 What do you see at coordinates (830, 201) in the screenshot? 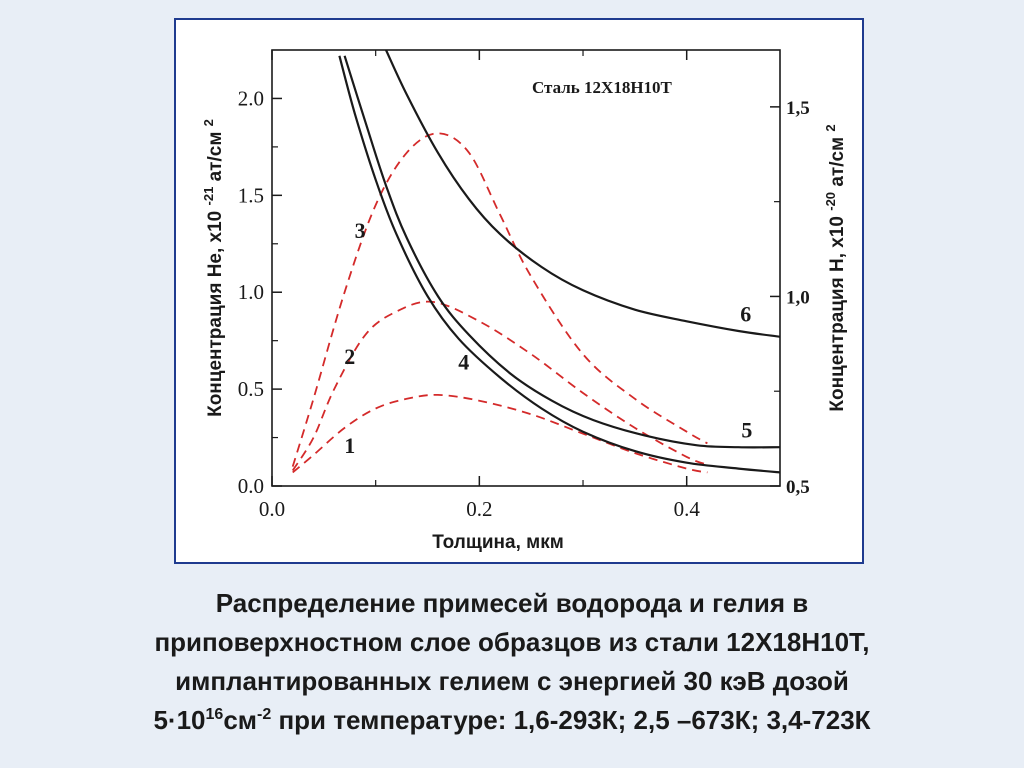
I see `y-right-label-exp: -20` at bounding box center [830, 201].